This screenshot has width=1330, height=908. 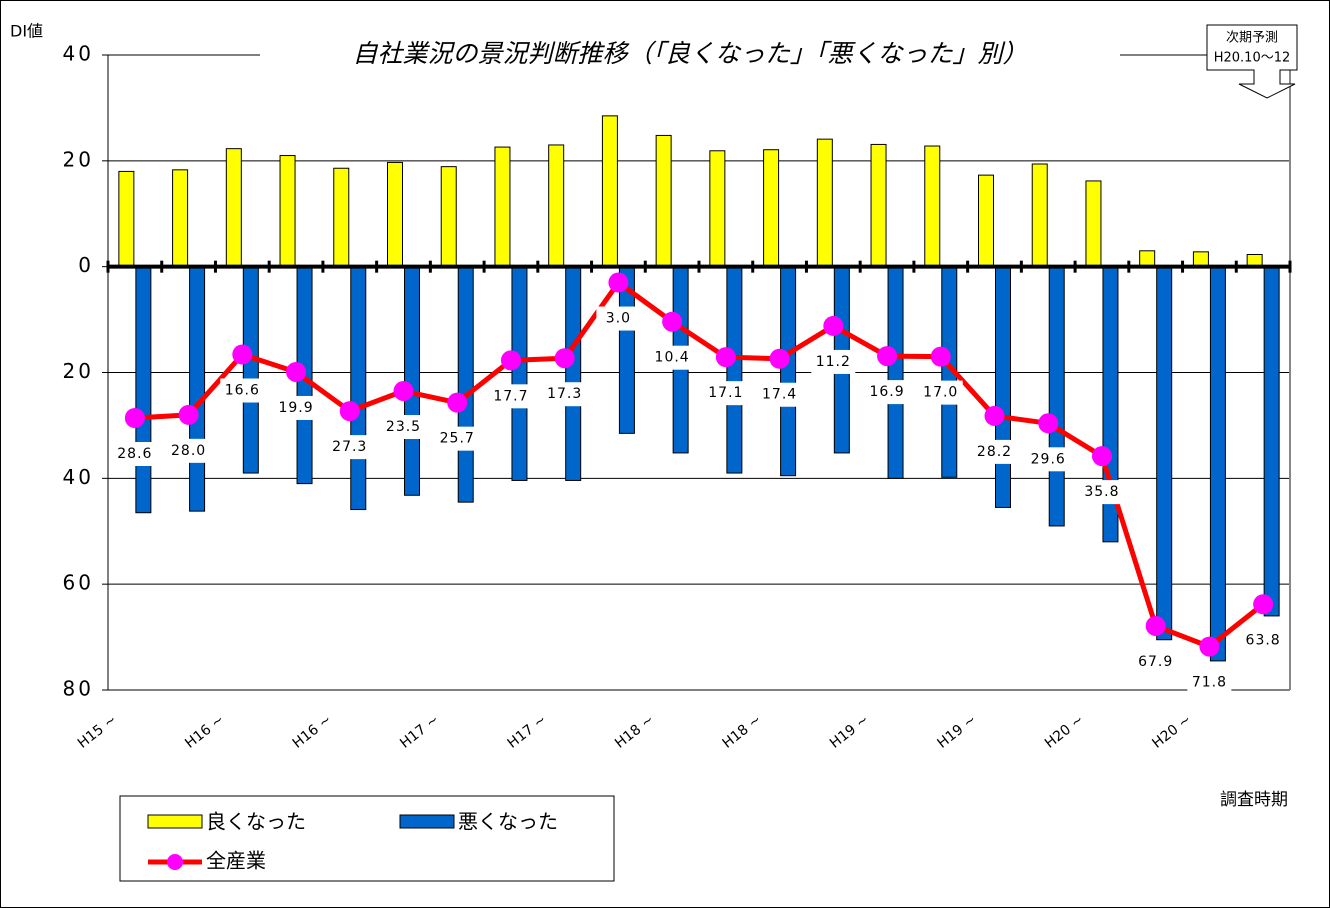 What do you see at coordinates (994, 452) in the screenshot?
I see `value-label: 28.2` at bounding box center [994, 452].